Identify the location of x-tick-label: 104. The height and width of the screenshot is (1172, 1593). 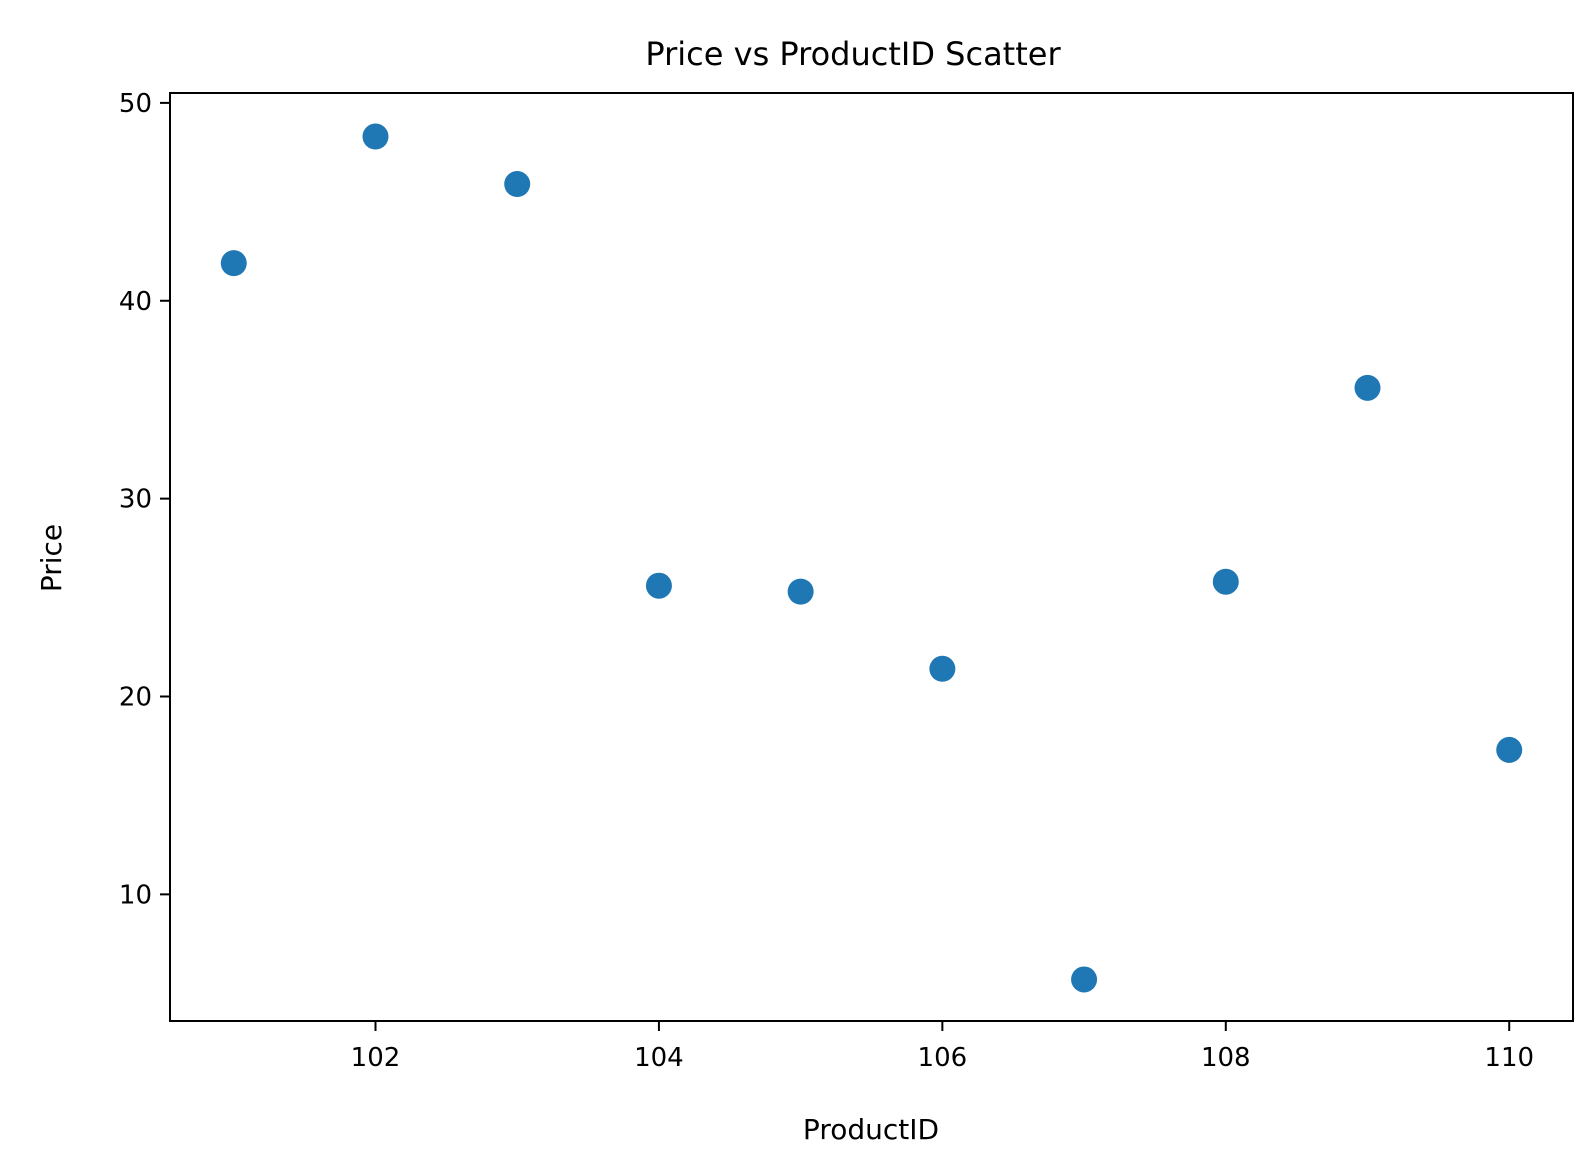
(659, 1058).